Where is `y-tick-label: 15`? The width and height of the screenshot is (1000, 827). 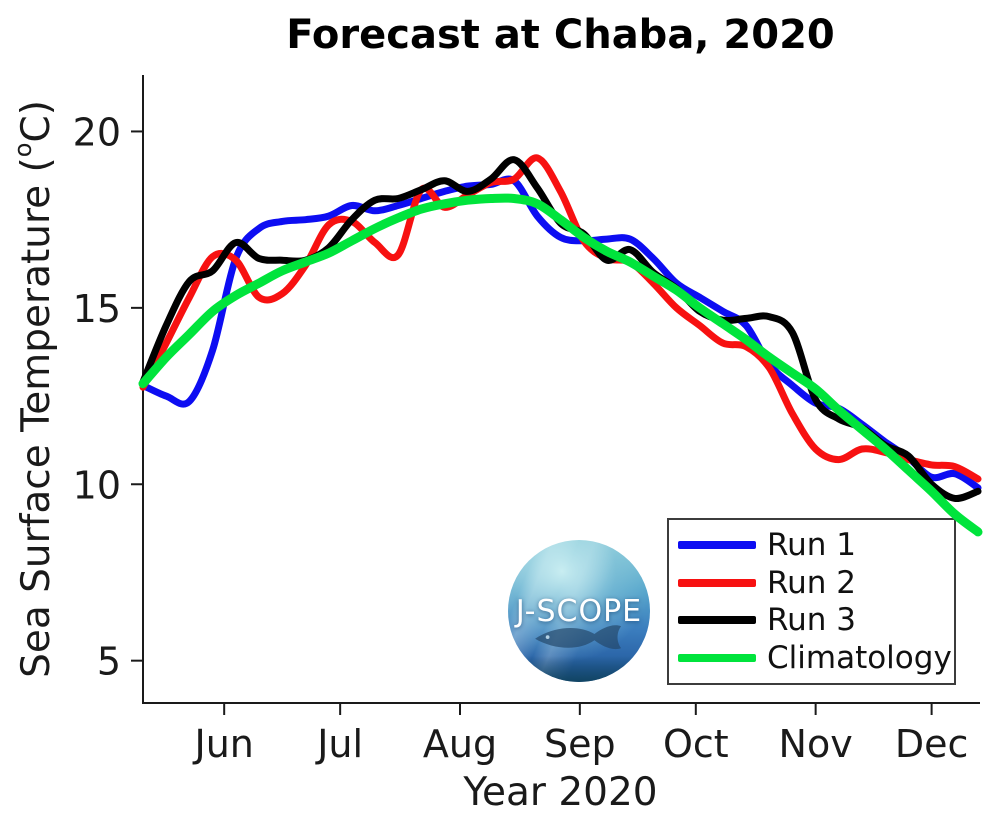 y-tick-label: 15 is located at coordinates (97, 309).